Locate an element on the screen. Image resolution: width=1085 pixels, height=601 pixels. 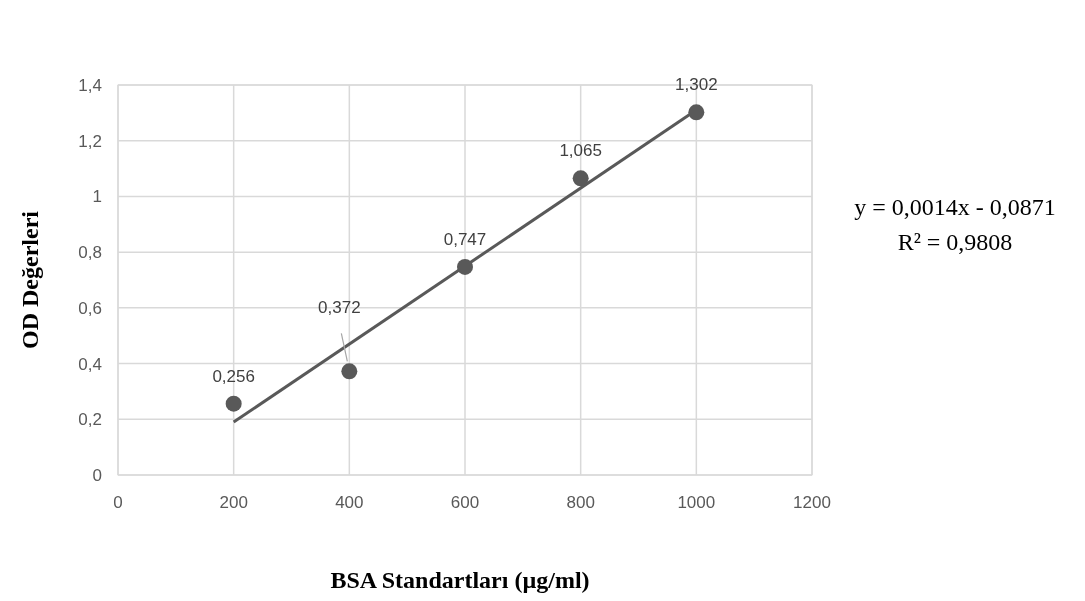
y-tick-label: 0,6 is located at coordinates (90, 308).